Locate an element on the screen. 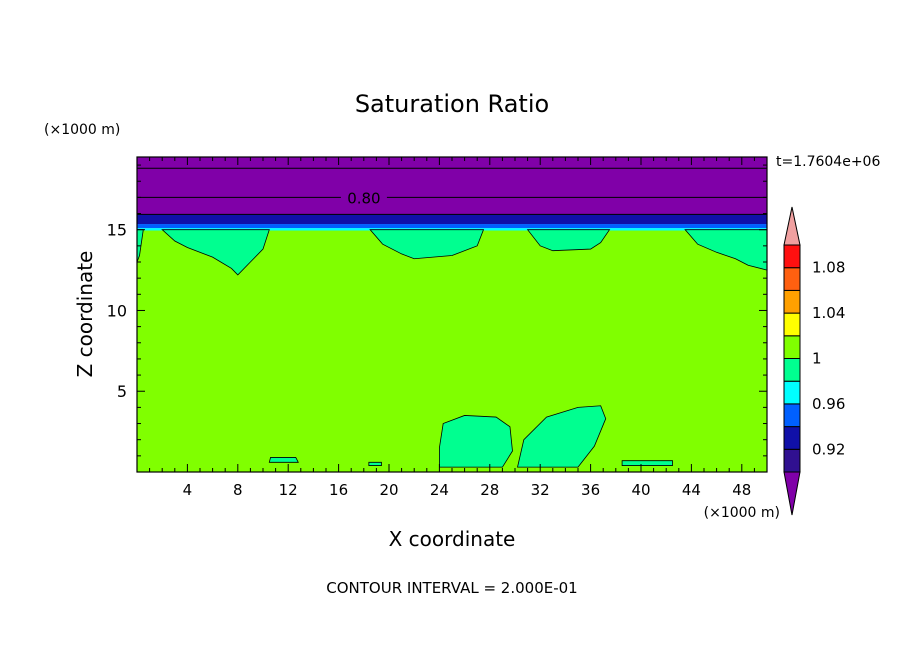 This screenshot has width=904, height=654. y-axis-label: Z coordinate is located at coordinates (85, 314).